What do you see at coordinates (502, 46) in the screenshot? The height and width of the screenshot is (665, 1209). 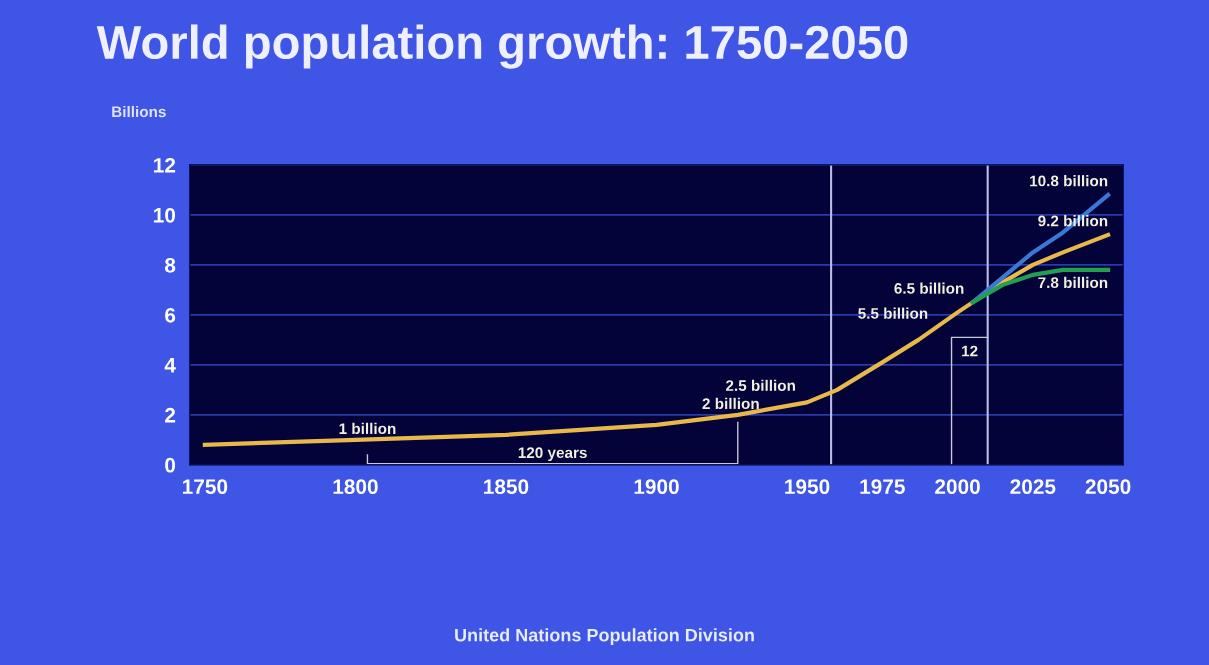 I see `chart-title: World population growth: 1750-2050` at bounding box center [502, 46].